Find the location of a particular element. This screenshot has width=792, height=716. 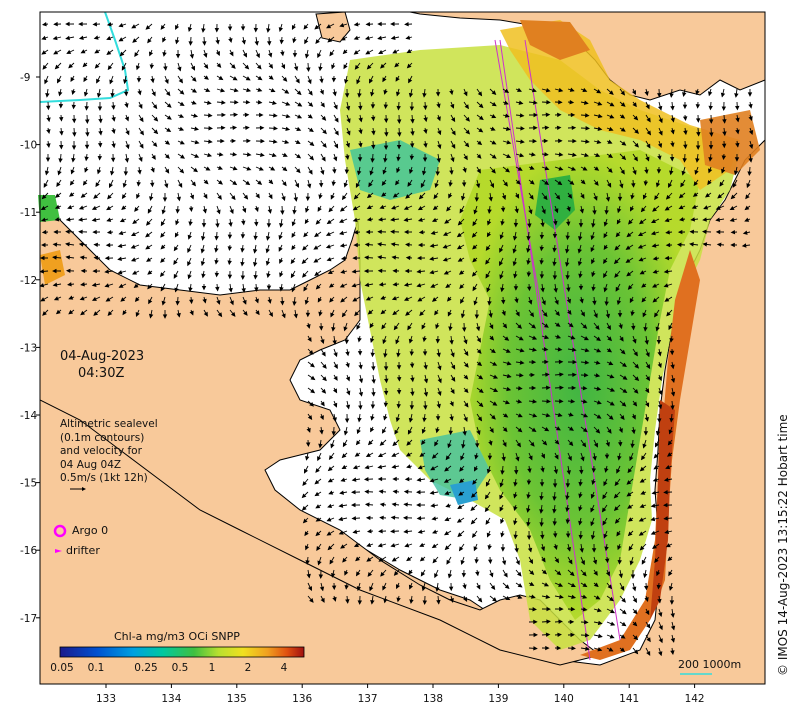

colorbar-ticks: 0.05 0.1 0.25 0.5 1 2 4 is located at coordinates (168, 668).